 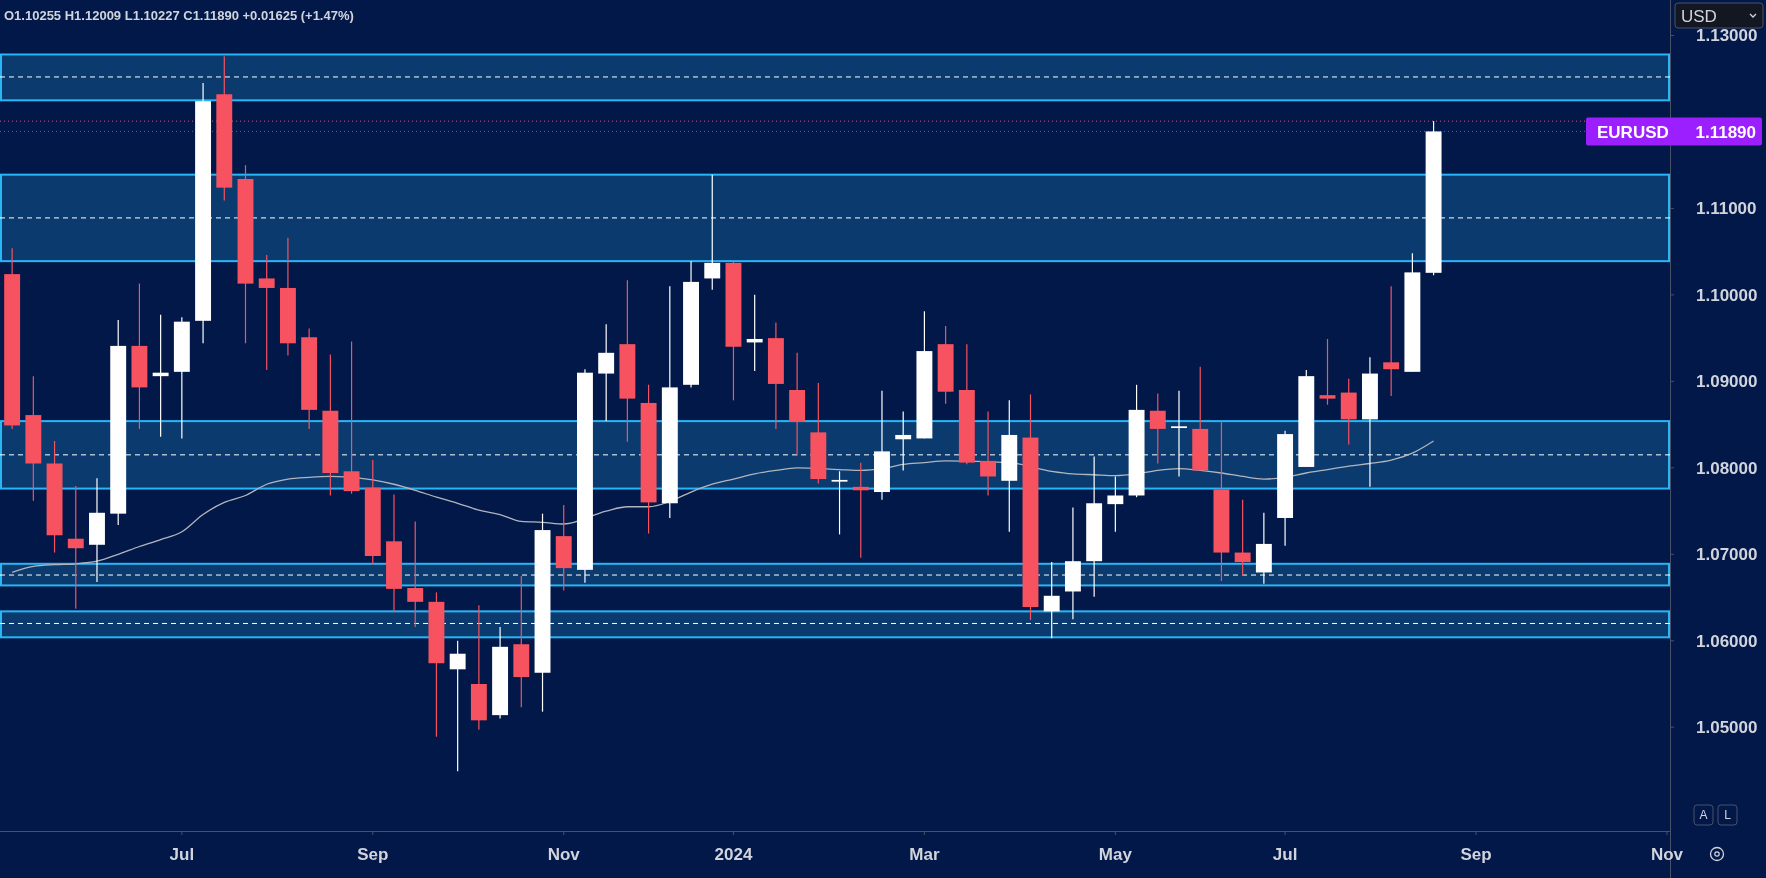 What do you see at coordinates (924, 854) in the screenshot?
I see `x-tick-label: Mar` at bounding box center [924, 854].